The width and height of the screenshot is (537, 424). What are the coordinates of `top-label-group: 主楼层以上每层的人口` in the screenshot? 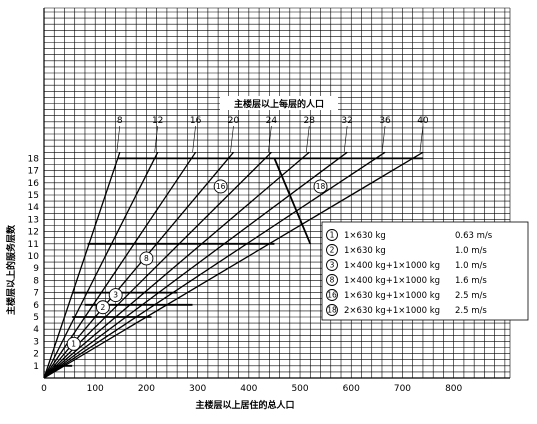 It's located at (279, 103).